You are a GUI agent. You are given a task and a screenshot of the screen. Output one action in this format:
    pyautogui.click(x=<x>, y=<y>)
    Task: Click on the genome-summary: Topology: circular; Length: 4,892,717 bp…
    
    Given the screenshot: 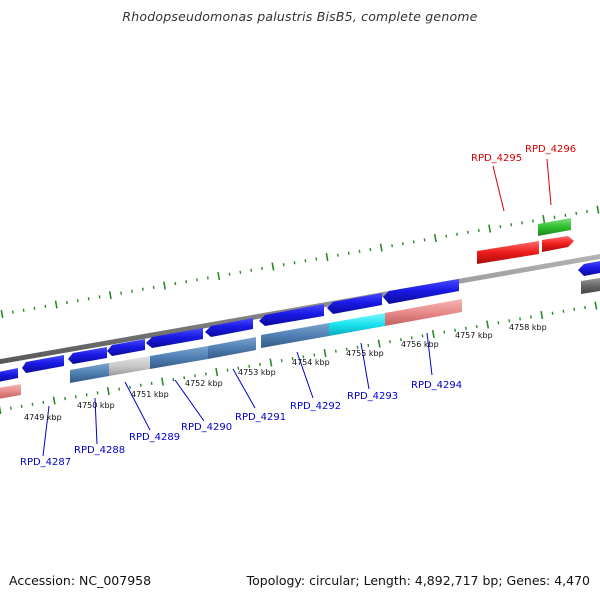 What is the action you would take?
    pyautogui.click(x=418, y=580)
    